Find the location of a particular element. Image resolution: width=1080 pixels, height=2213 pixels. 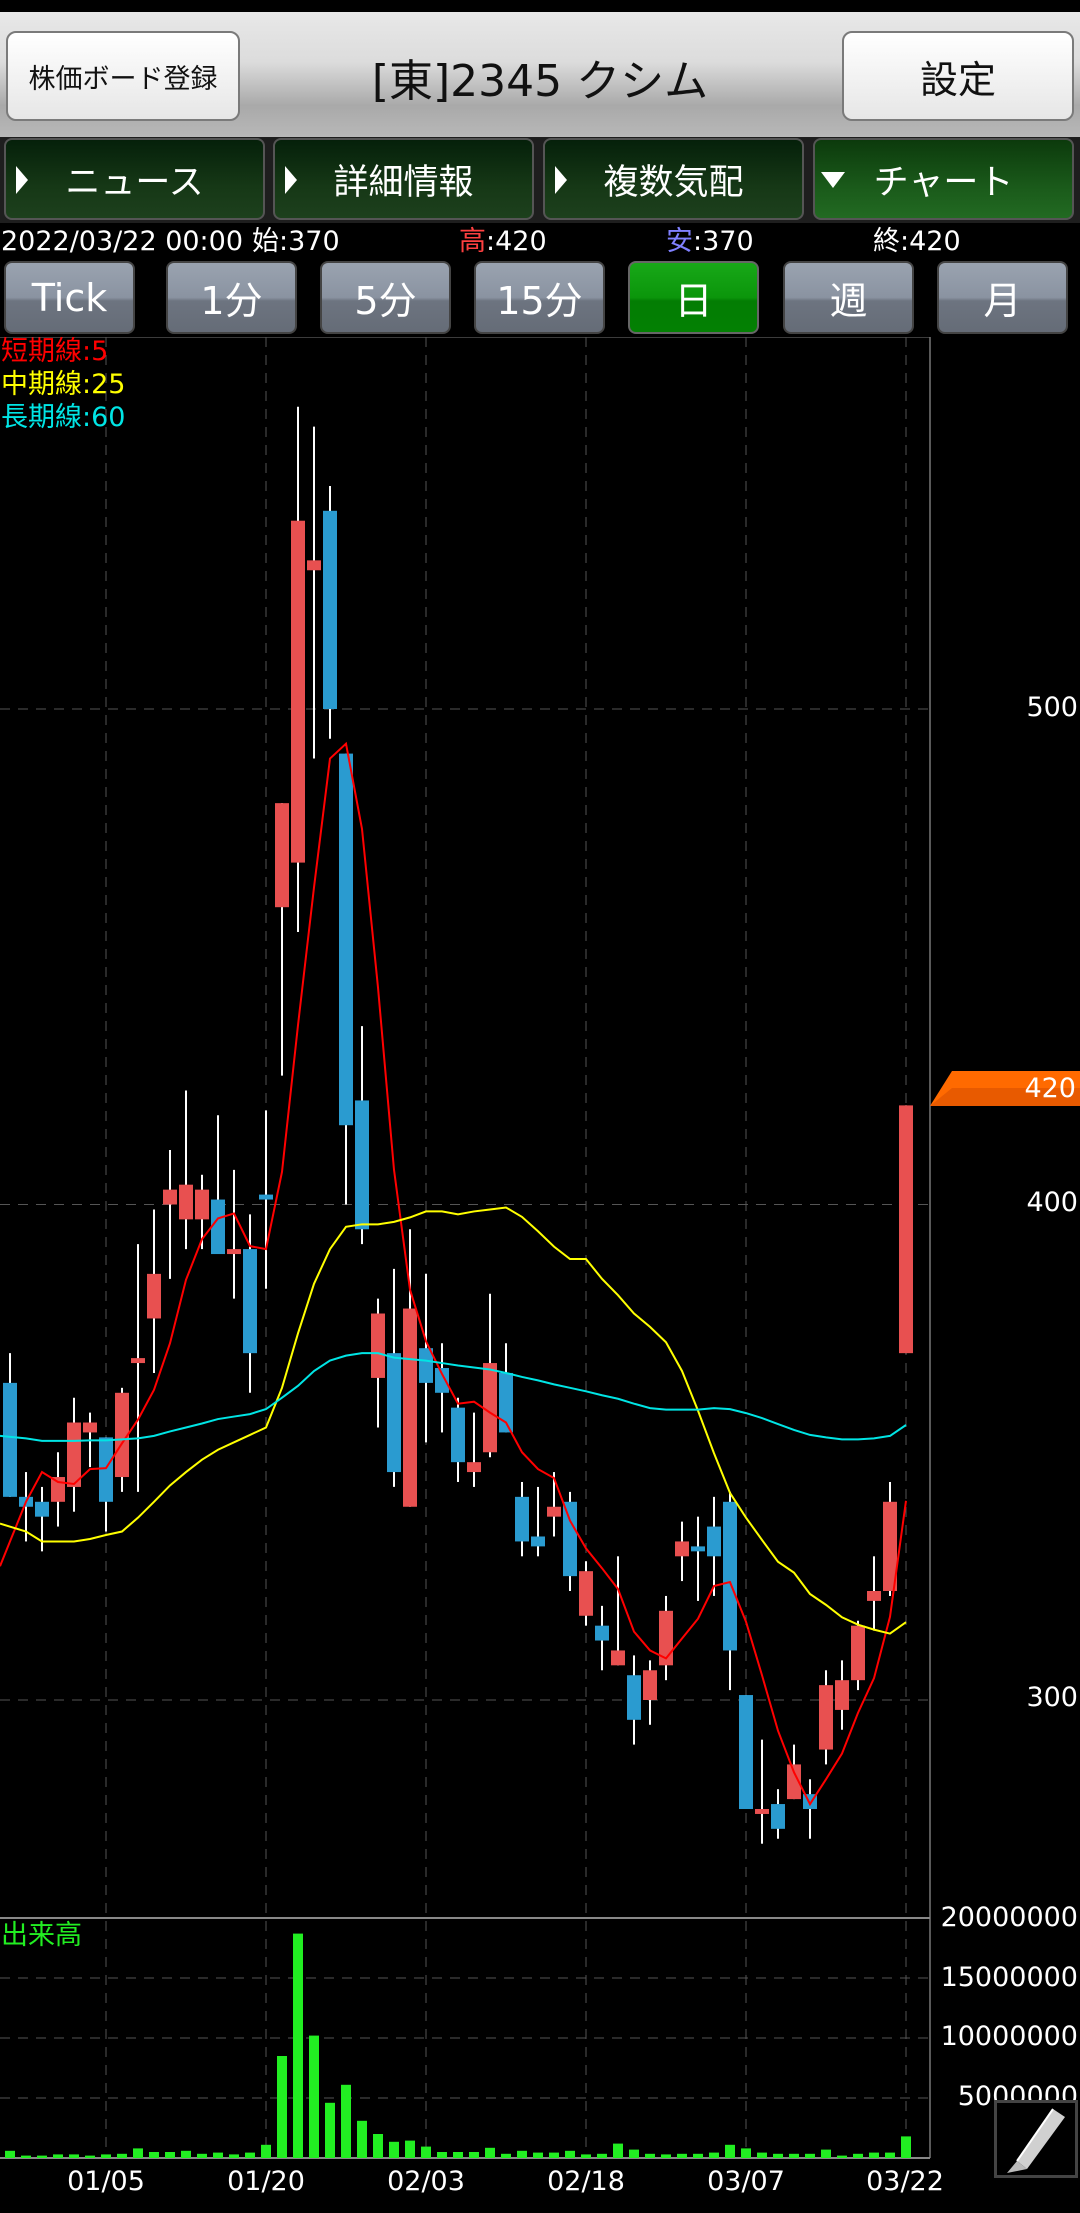

ma-short-label: 短期線:5 is located at coordinates (55, 351).